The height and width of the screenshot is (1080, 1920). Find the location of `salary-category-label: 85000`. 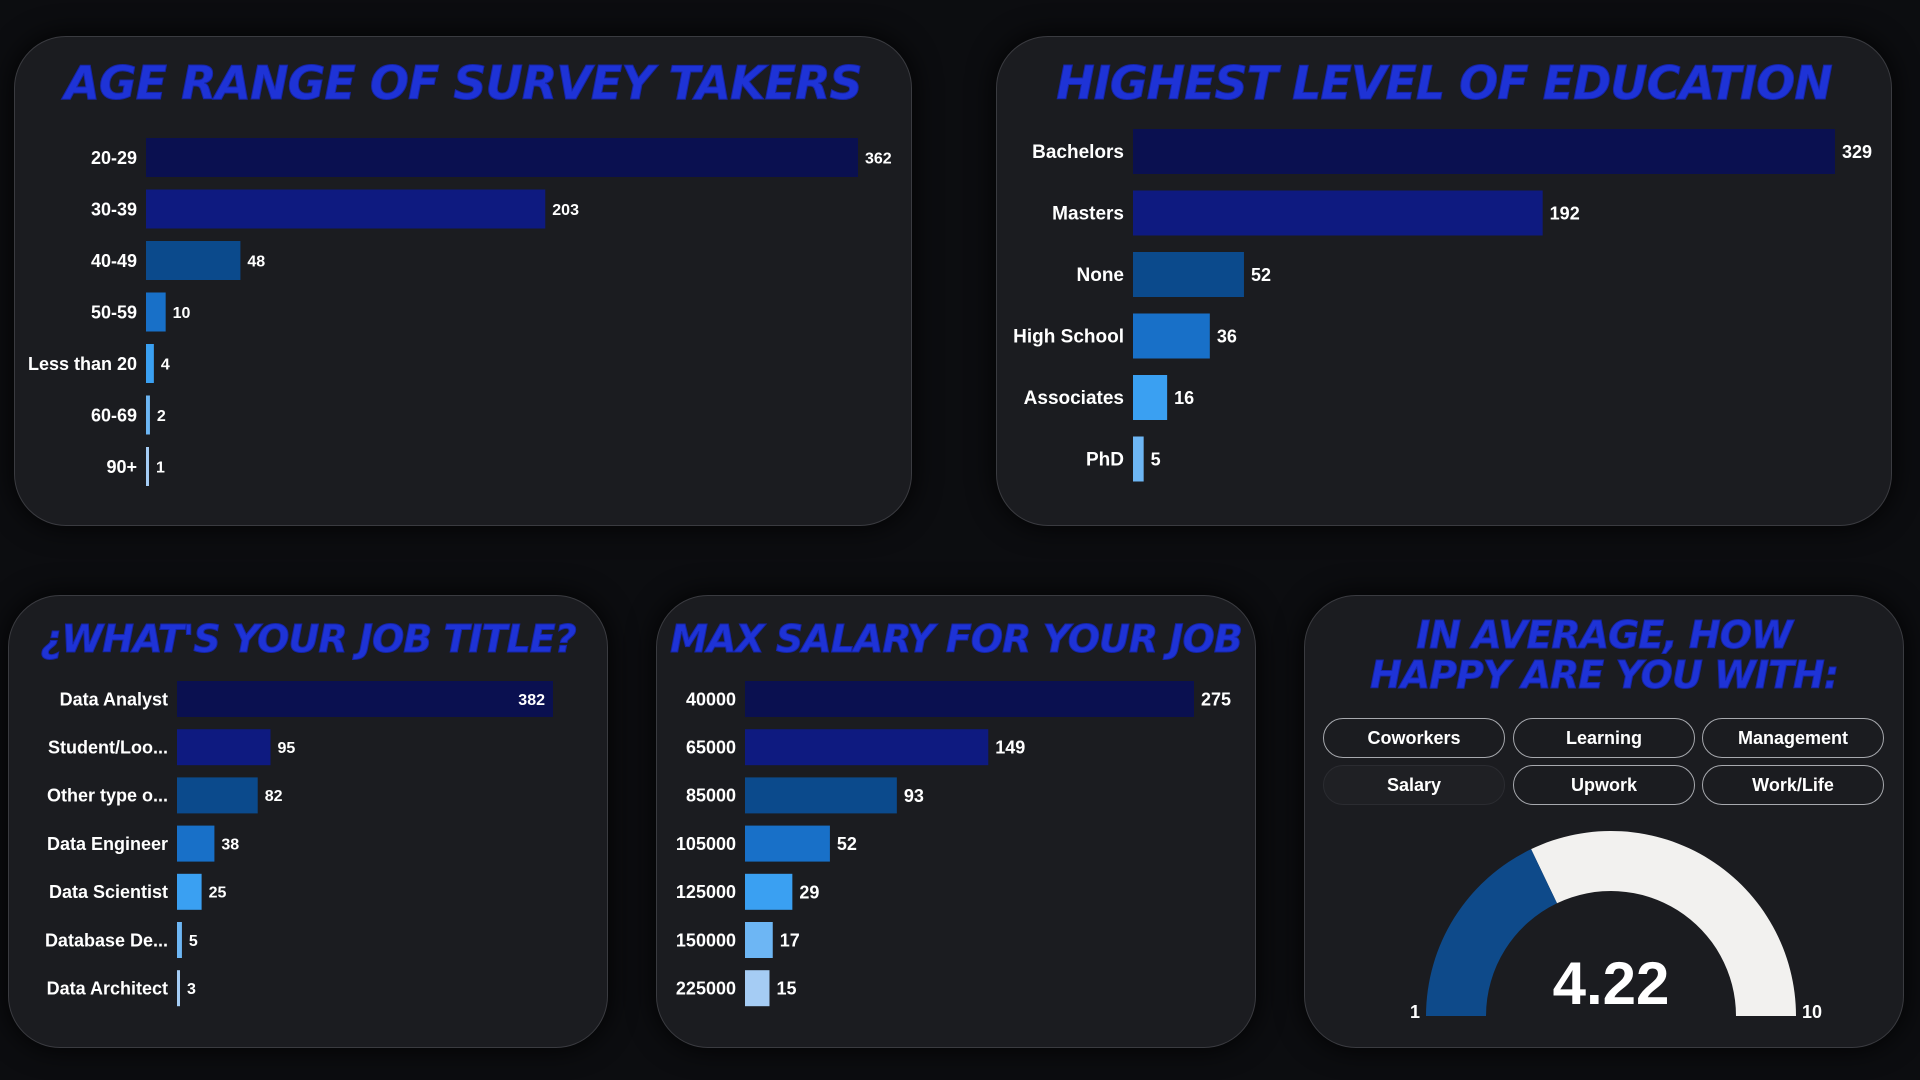

salary-category-label: 85000 is located at coordinates (711, 796).